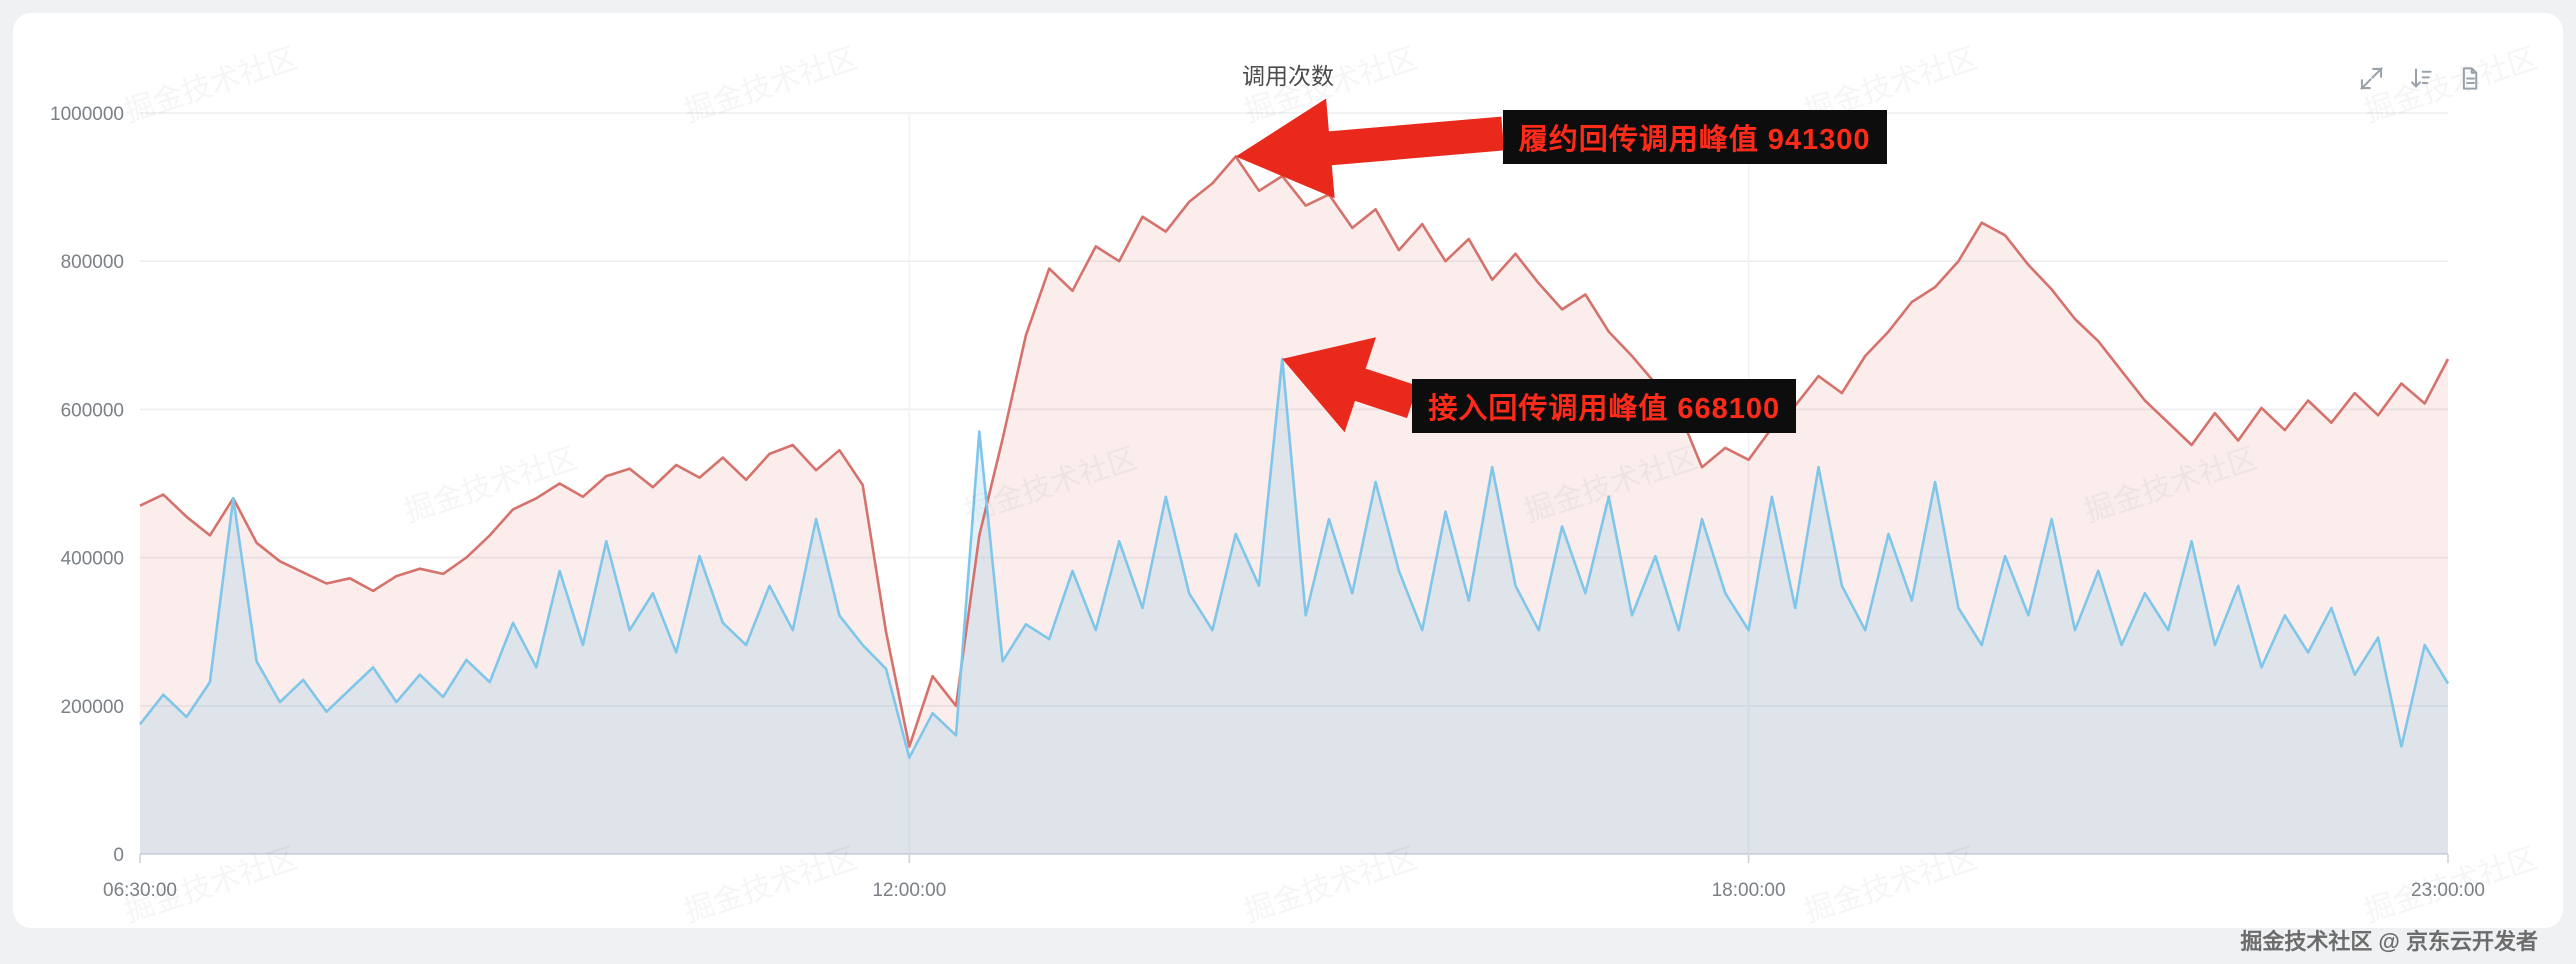 The width and height of the screenshot is (2576, 964). What do you see at coordinates (1694, 137) in the screenshot?
I see `annotation-red-peak: 履约回传调用峰值 941300` at bounding box center [1694, 137].